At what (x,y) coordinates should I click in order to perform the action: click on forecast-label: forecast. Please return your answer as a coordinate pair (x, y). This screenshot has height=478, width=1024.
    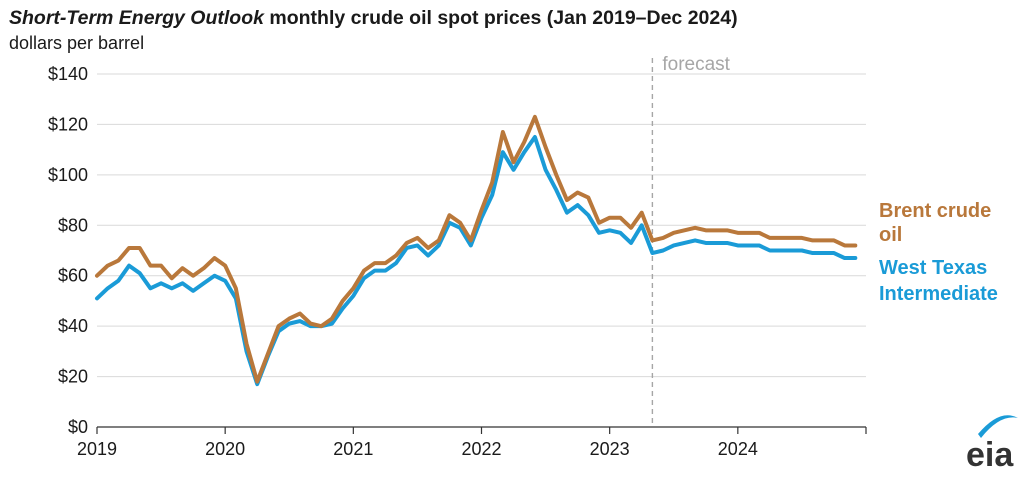
    Looking at the image, I should click on (696, 64).